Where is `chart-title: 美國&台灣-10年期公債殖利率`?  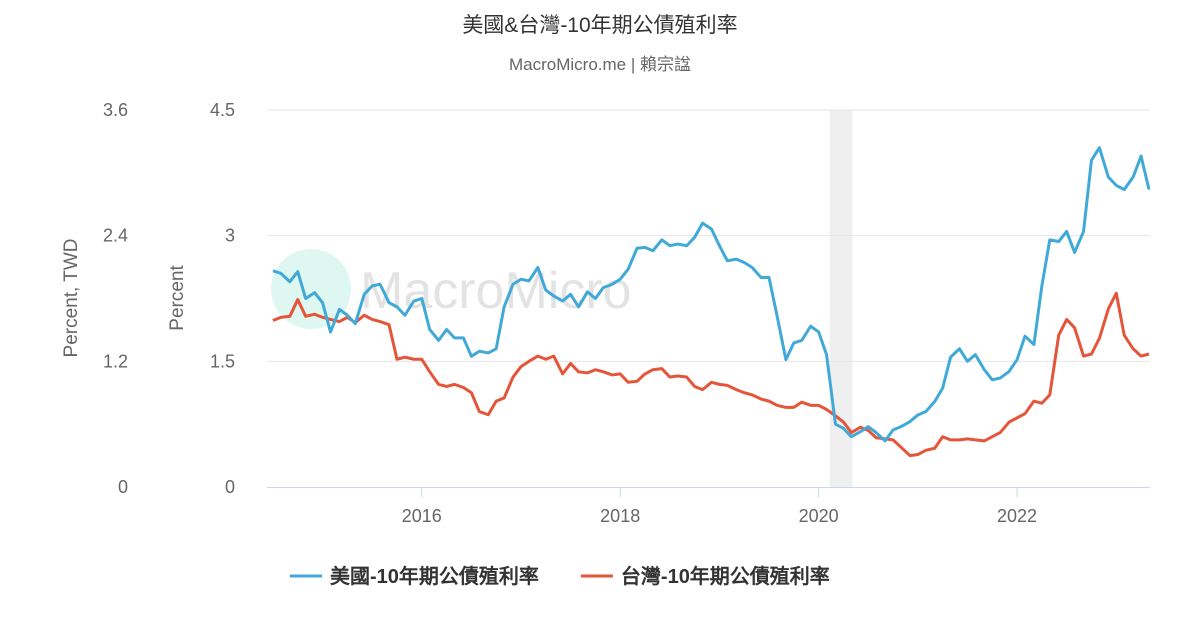
chart-title: 美國&台灣-10年期公債殖利率 is located at coordinates (599, 25).